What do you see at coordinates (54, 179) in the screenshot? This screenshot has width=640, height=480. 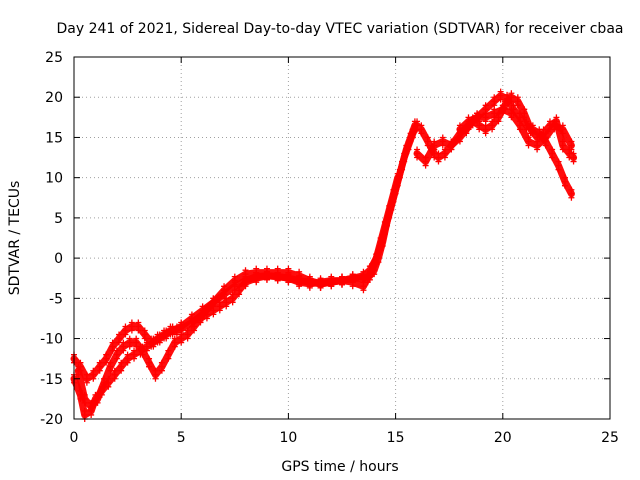 I see `y-tick-label: 10` at bounding box center [54, 179].